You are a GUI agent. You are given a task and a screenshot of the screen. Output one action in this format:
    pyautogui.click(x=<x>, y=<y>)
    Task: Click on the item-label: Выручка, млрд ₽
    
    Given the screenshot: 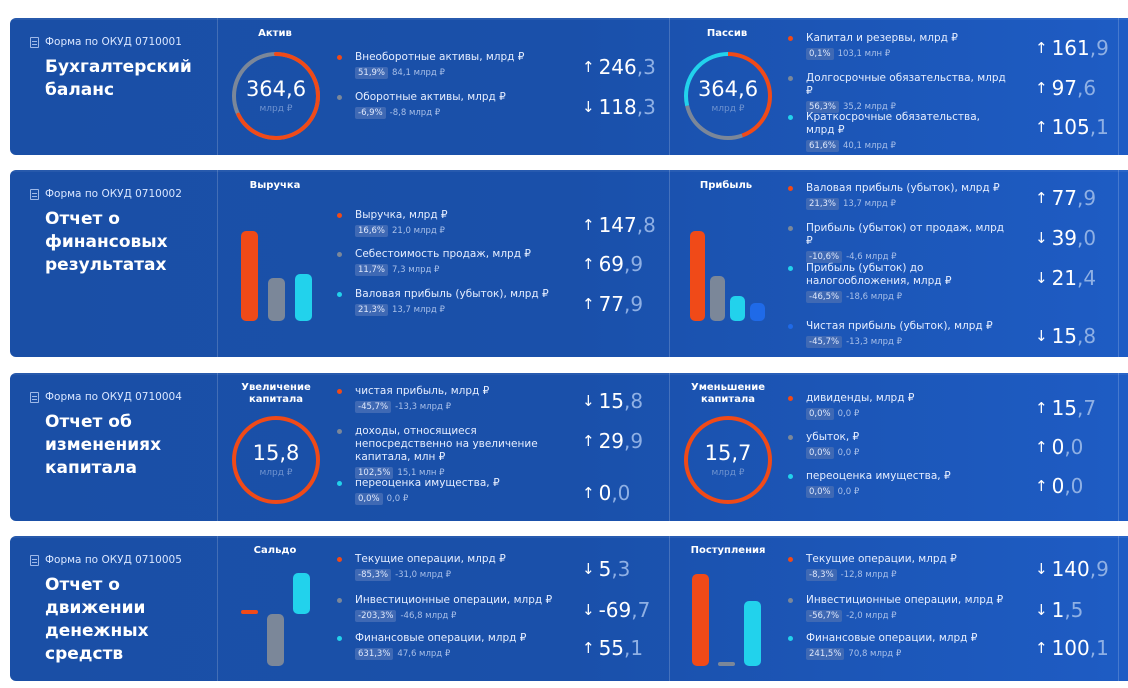 What is the action you would take?
    pyautogui.click(x=401, y=215)
    